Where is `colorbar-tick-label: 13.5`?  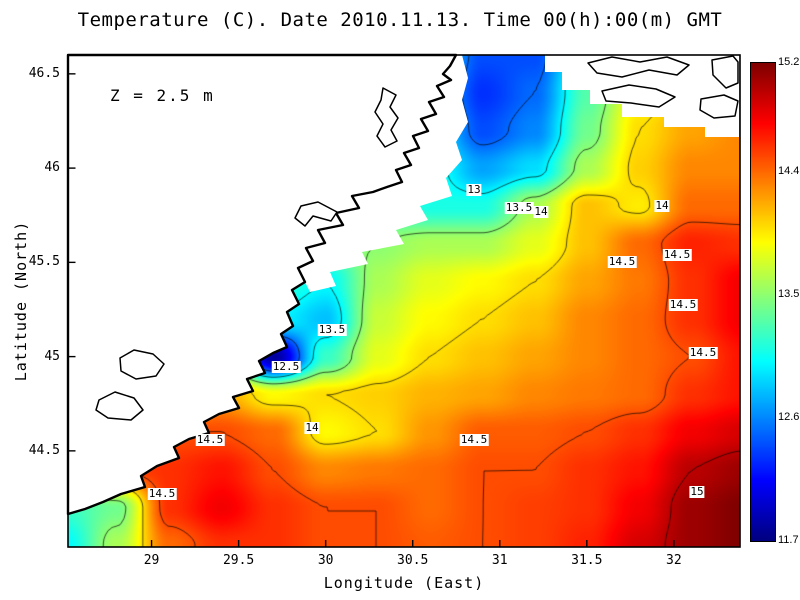
colorbar-tick-label: 13.5 is located at coordinates (789, 294).